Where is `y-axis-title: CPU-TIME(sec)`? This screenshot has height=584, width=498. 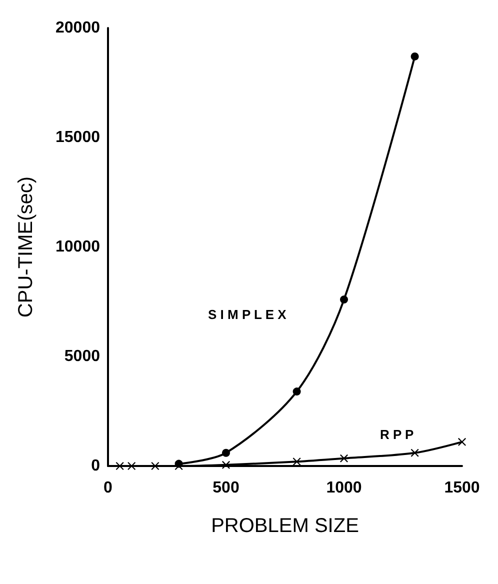 y-axis-title: CPU-TIME(sec) is located at coordinates (26, 247).